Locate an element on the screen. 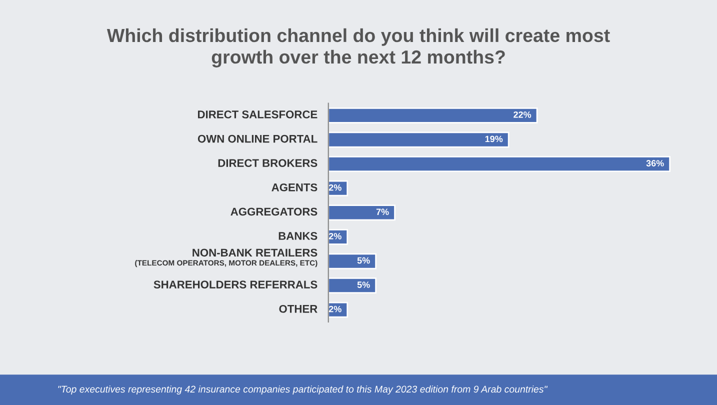  data-label: 19% is located at coordinates (494, 139).